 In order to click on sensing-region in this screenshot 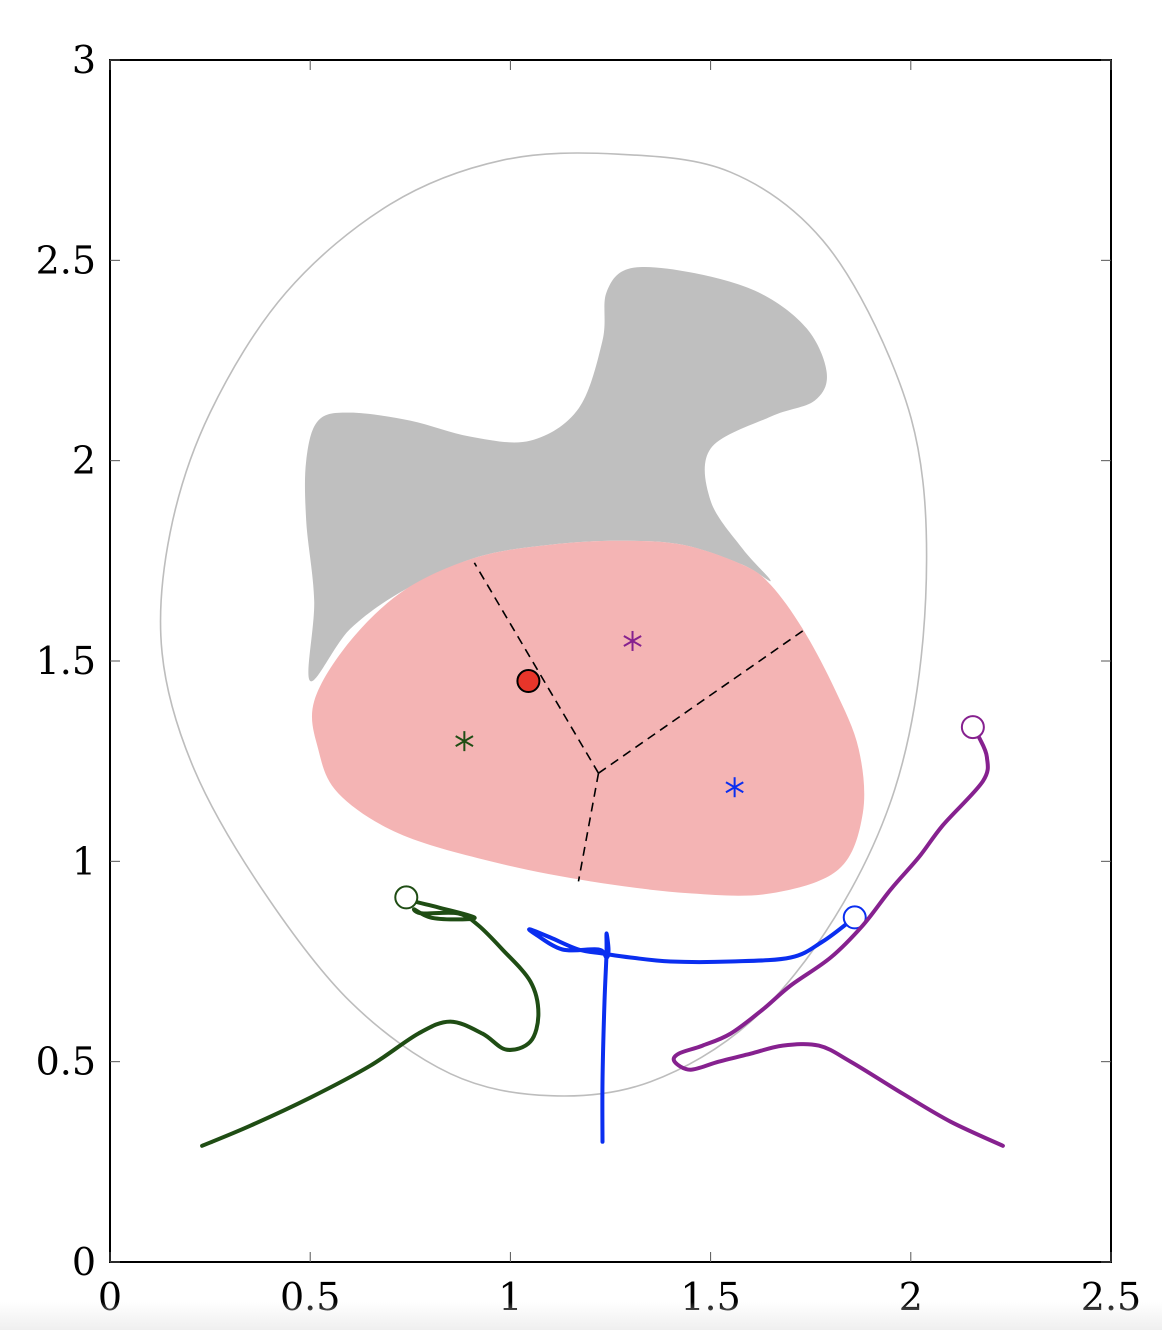, I will do `click(588, 718)`.